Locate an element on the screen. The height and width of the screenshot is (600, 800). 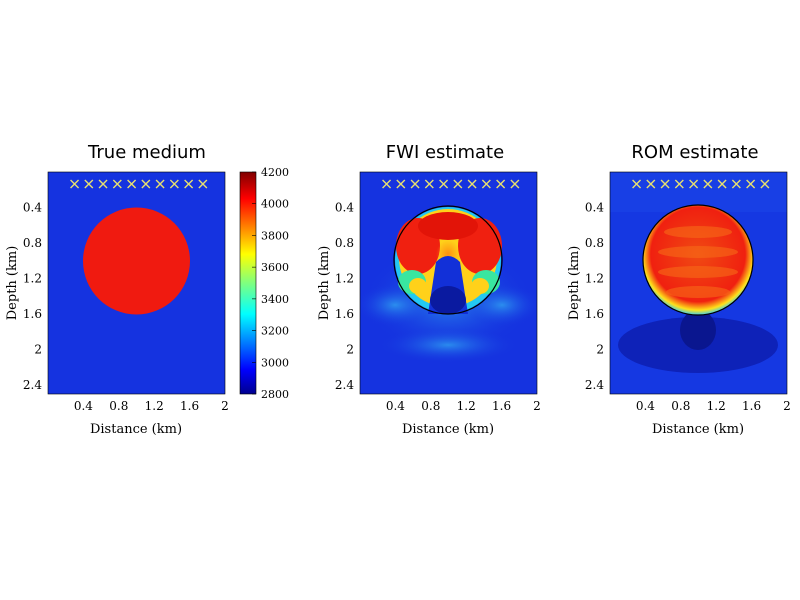
velocity-inclusion is located at coordinates (136, 261).